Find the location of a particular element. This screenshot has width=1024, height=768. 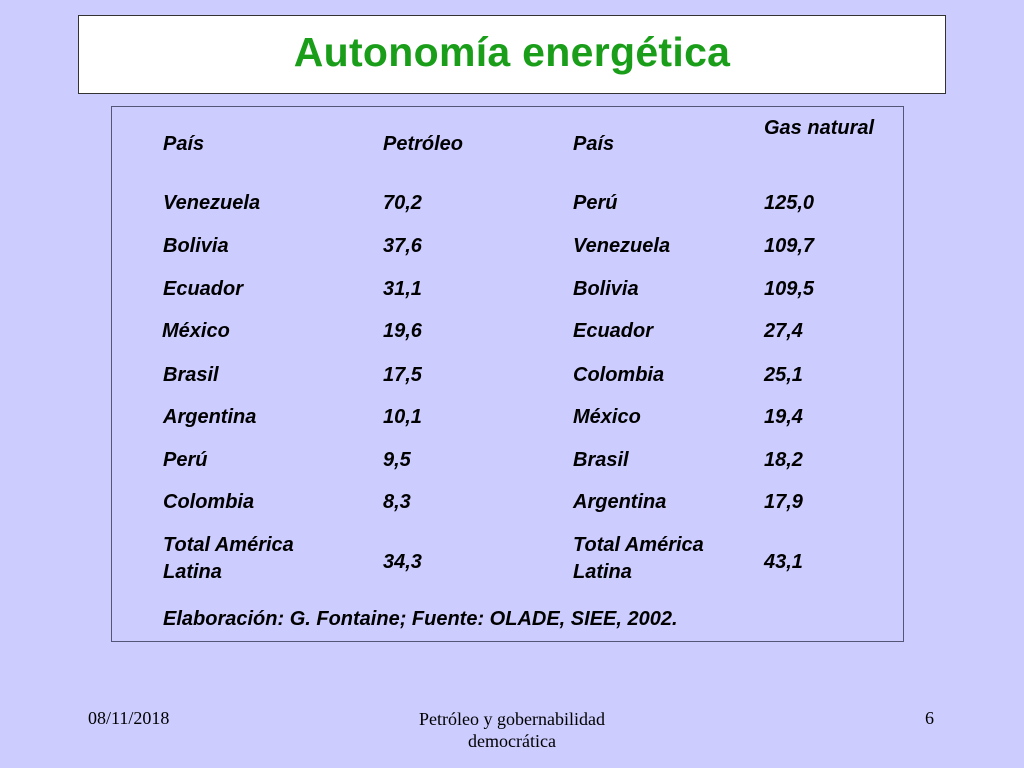

table-cell: 17,9 is located at coordinates (783, 502).